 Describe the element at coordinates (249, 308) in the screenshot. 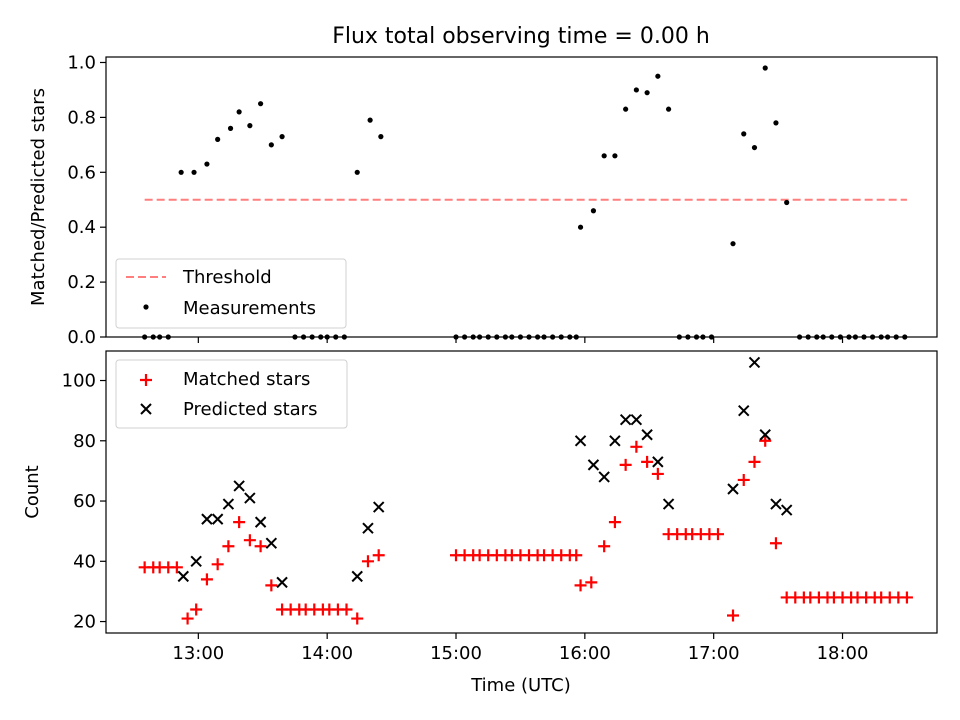

I see `legend-measurements-label: Measurements` at that location.